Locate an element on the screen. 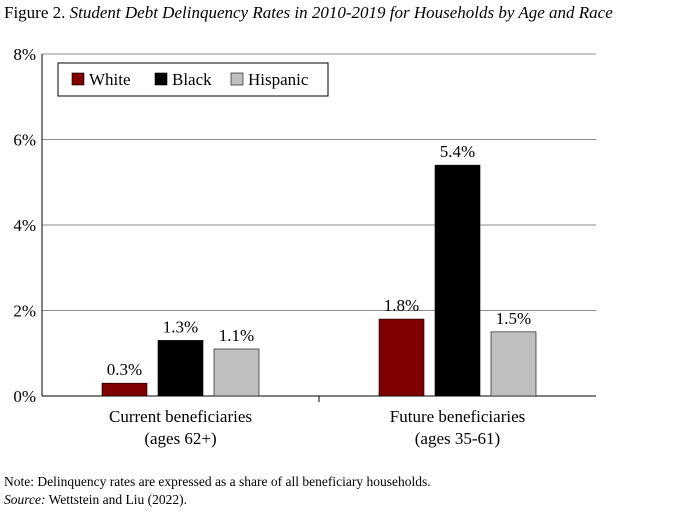 This screenshot has width=700, height=513. source-line: Source: Wettstein and Liu (2022). is located at coordinates (217, 500).